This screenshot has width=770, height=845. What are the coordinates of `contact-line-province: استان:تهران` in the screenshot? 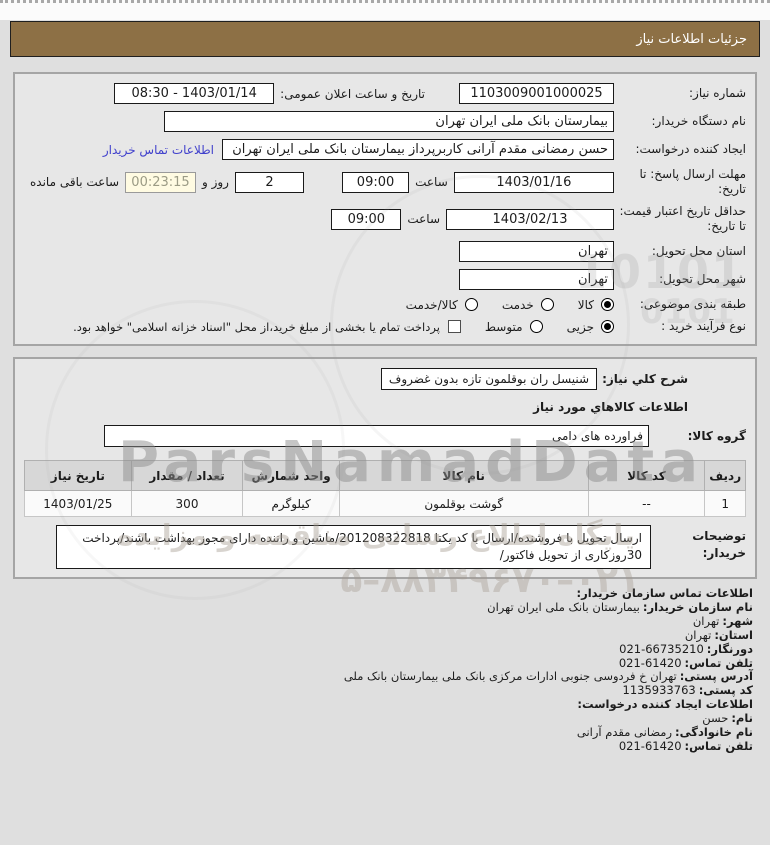 It's located at (376, 635).